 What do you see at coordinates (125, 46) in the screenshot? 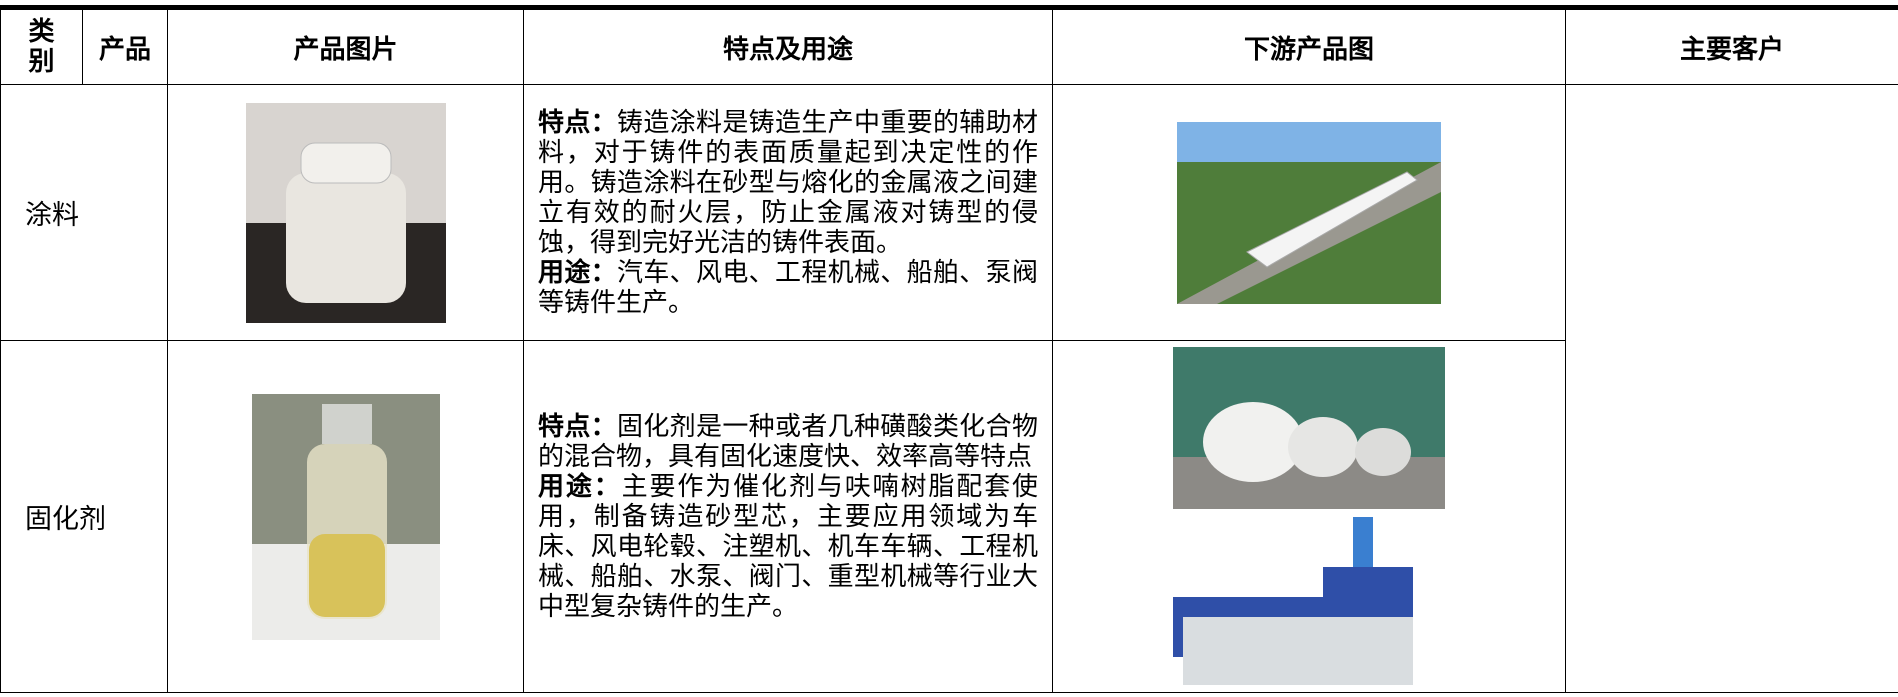
I see `header-cell: 产品` at bounding box center [125, 46].